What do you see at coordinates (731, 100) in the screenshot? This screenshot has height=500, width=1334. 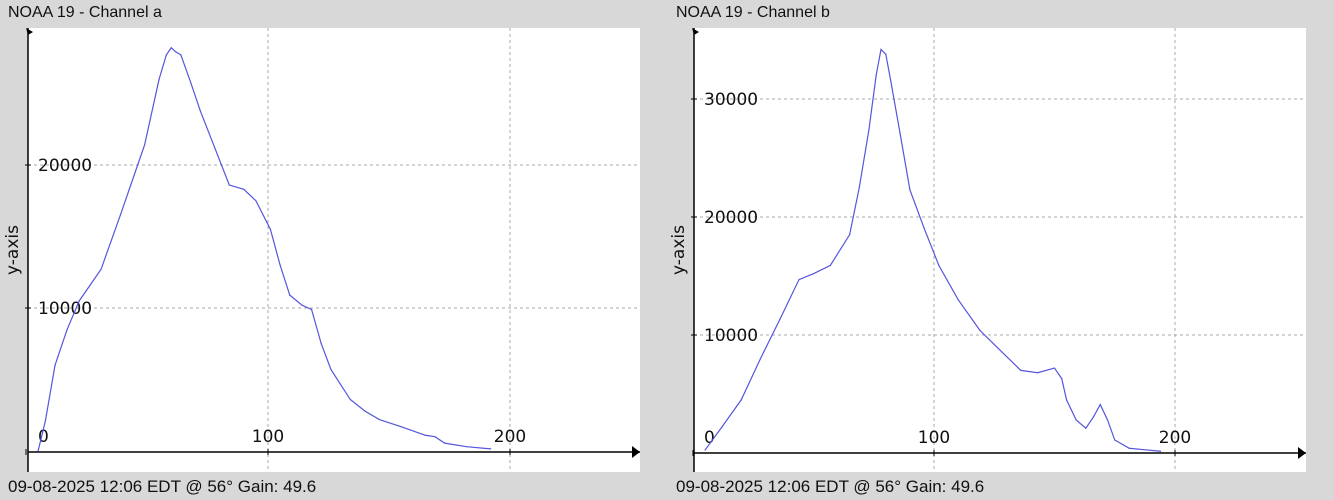 I see `y-tick-label: 30000` at bounding box center [731, 100].